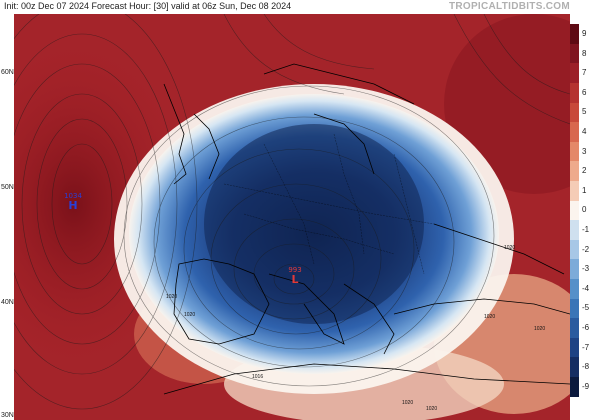 The width and height of the screenshot is (600, 420). Describe the element at coordinates (7, 415) in the screenshot. I see `lat-label-30n: 30N` at that location.